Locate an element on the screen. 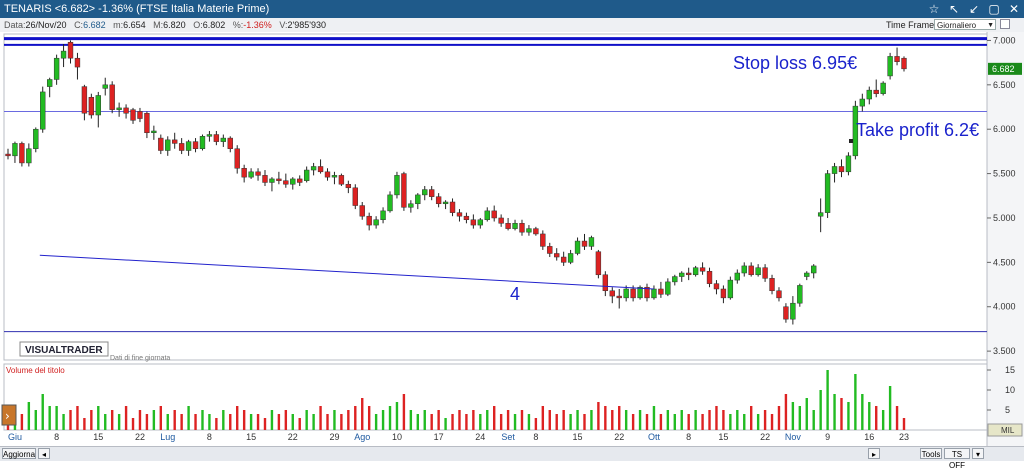 This screenshot has width=1024, height=471. volume-panel-title: Volume del titolo is located at coordinates (35, 370).